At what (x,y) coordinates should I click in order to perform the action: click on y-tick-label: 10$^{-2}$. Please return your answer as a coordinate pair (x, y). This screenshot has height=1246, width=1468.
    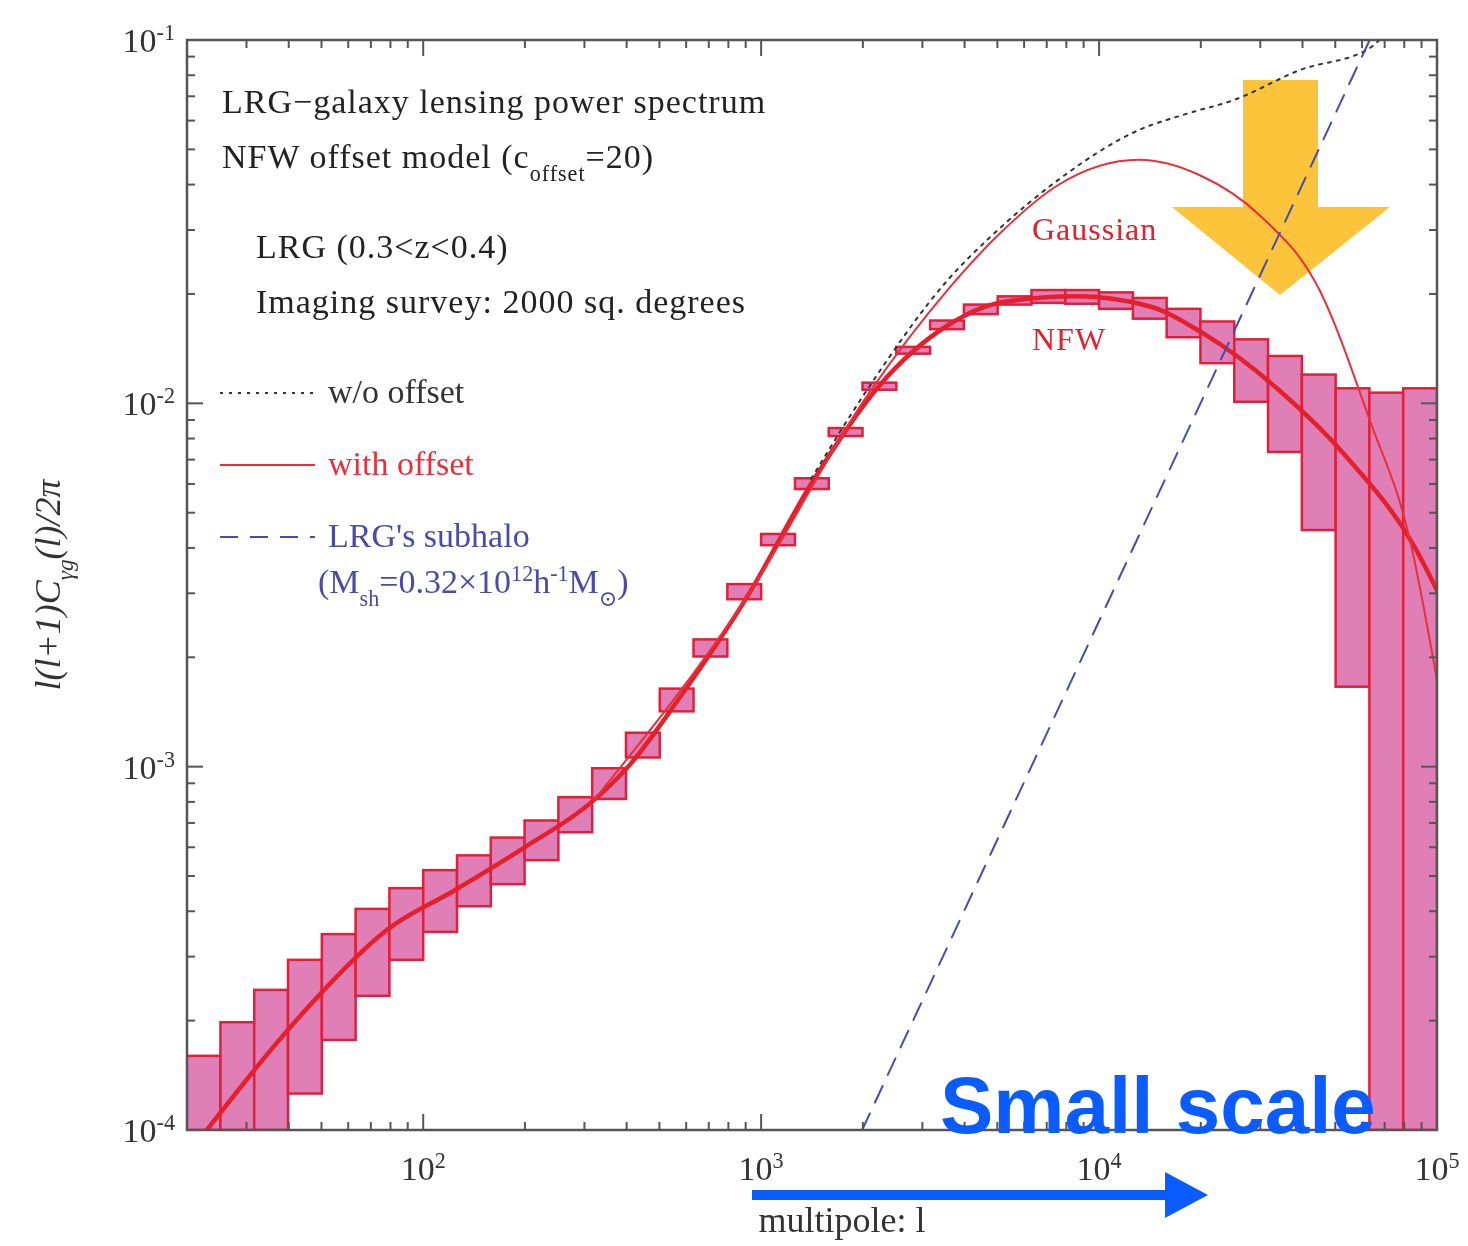
    Looking at the image, I should click on (148, 402).